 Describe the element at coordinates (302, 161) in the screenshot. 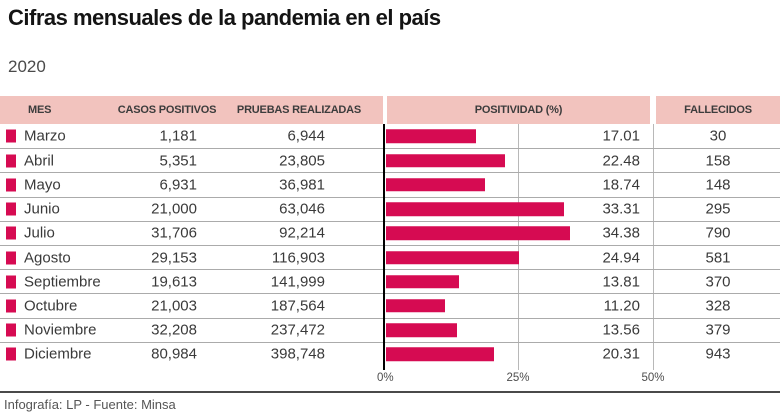

I see `tests-performed-value: 23,805` at that location.